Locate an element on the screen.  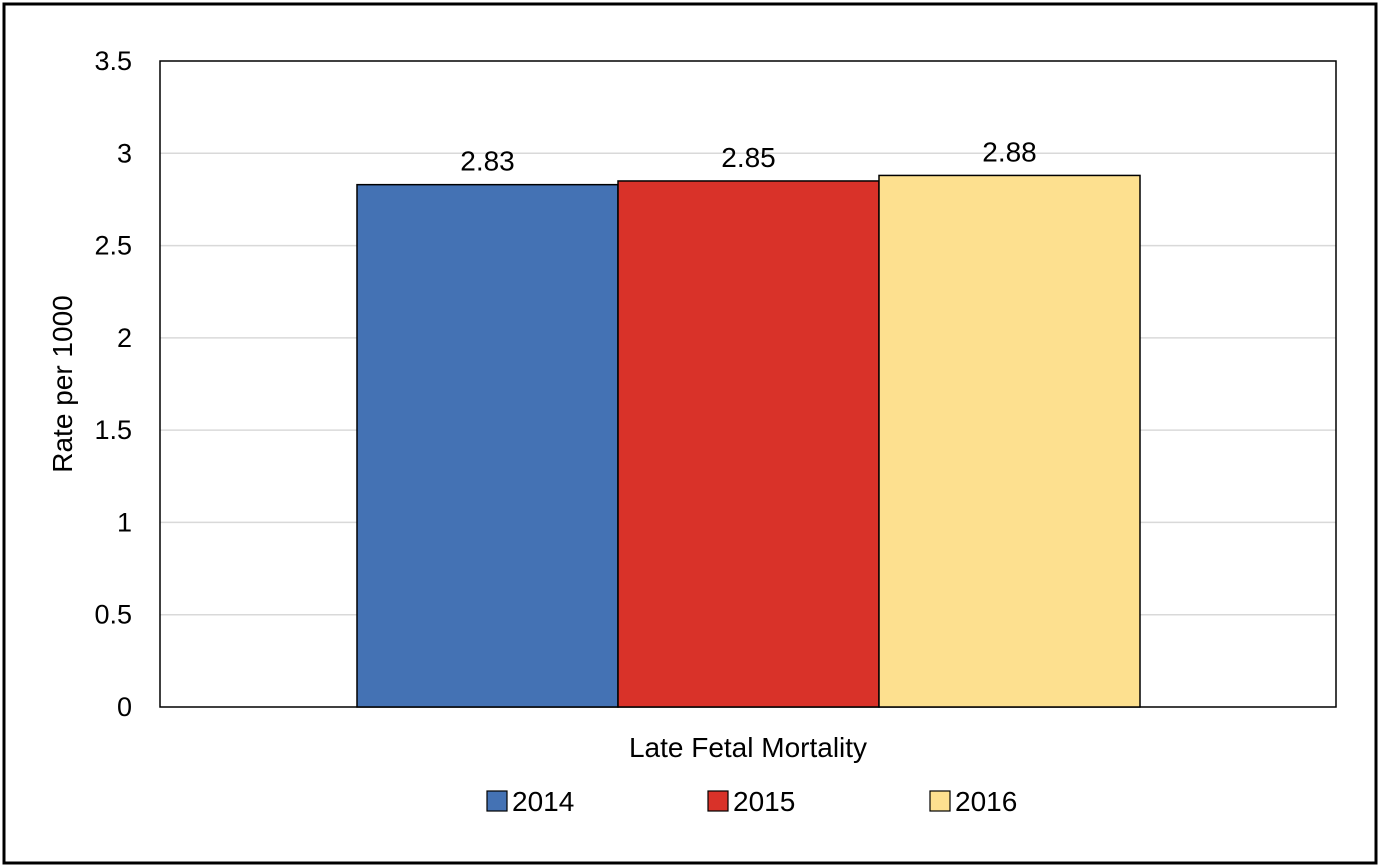
legend-item-2014: 2014 is located at coordinates (530, 801).